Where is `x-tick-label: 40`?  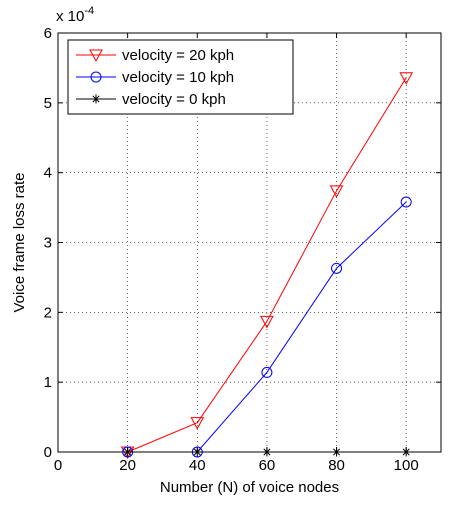
x-tick-label: 40 is located at coordinates (197, 465).